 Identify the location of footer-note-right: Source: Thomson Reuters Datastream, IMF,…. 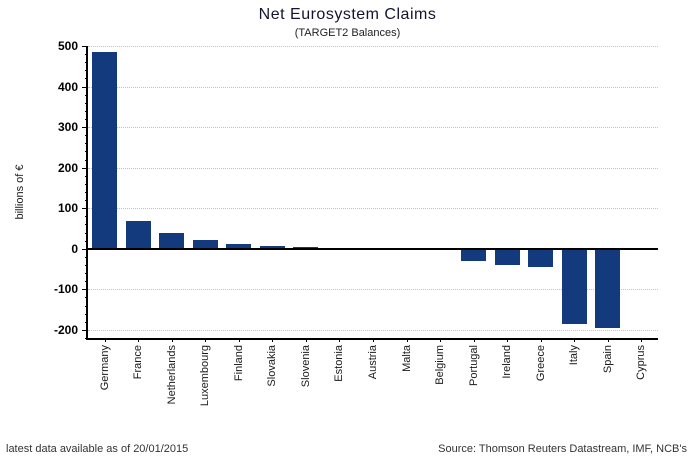
(562, 449).